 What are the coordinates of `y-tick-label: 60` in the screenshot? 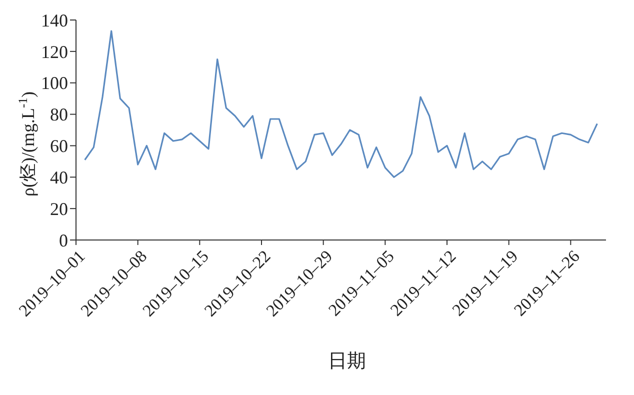 It's located at (59, 146).